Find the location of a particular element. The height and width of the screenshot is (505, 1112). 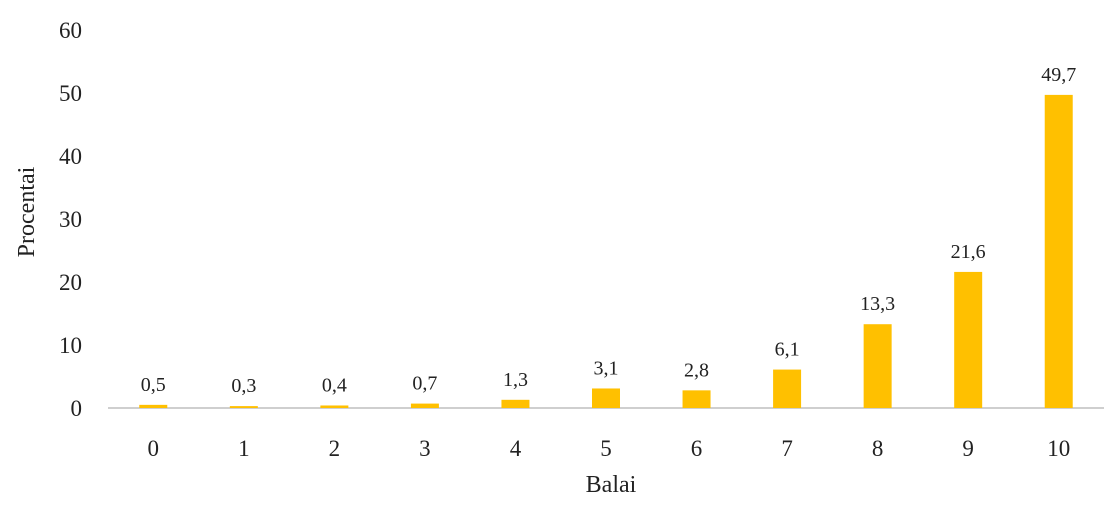

x-tick-label: 5 is located at coordinates (606, 448).